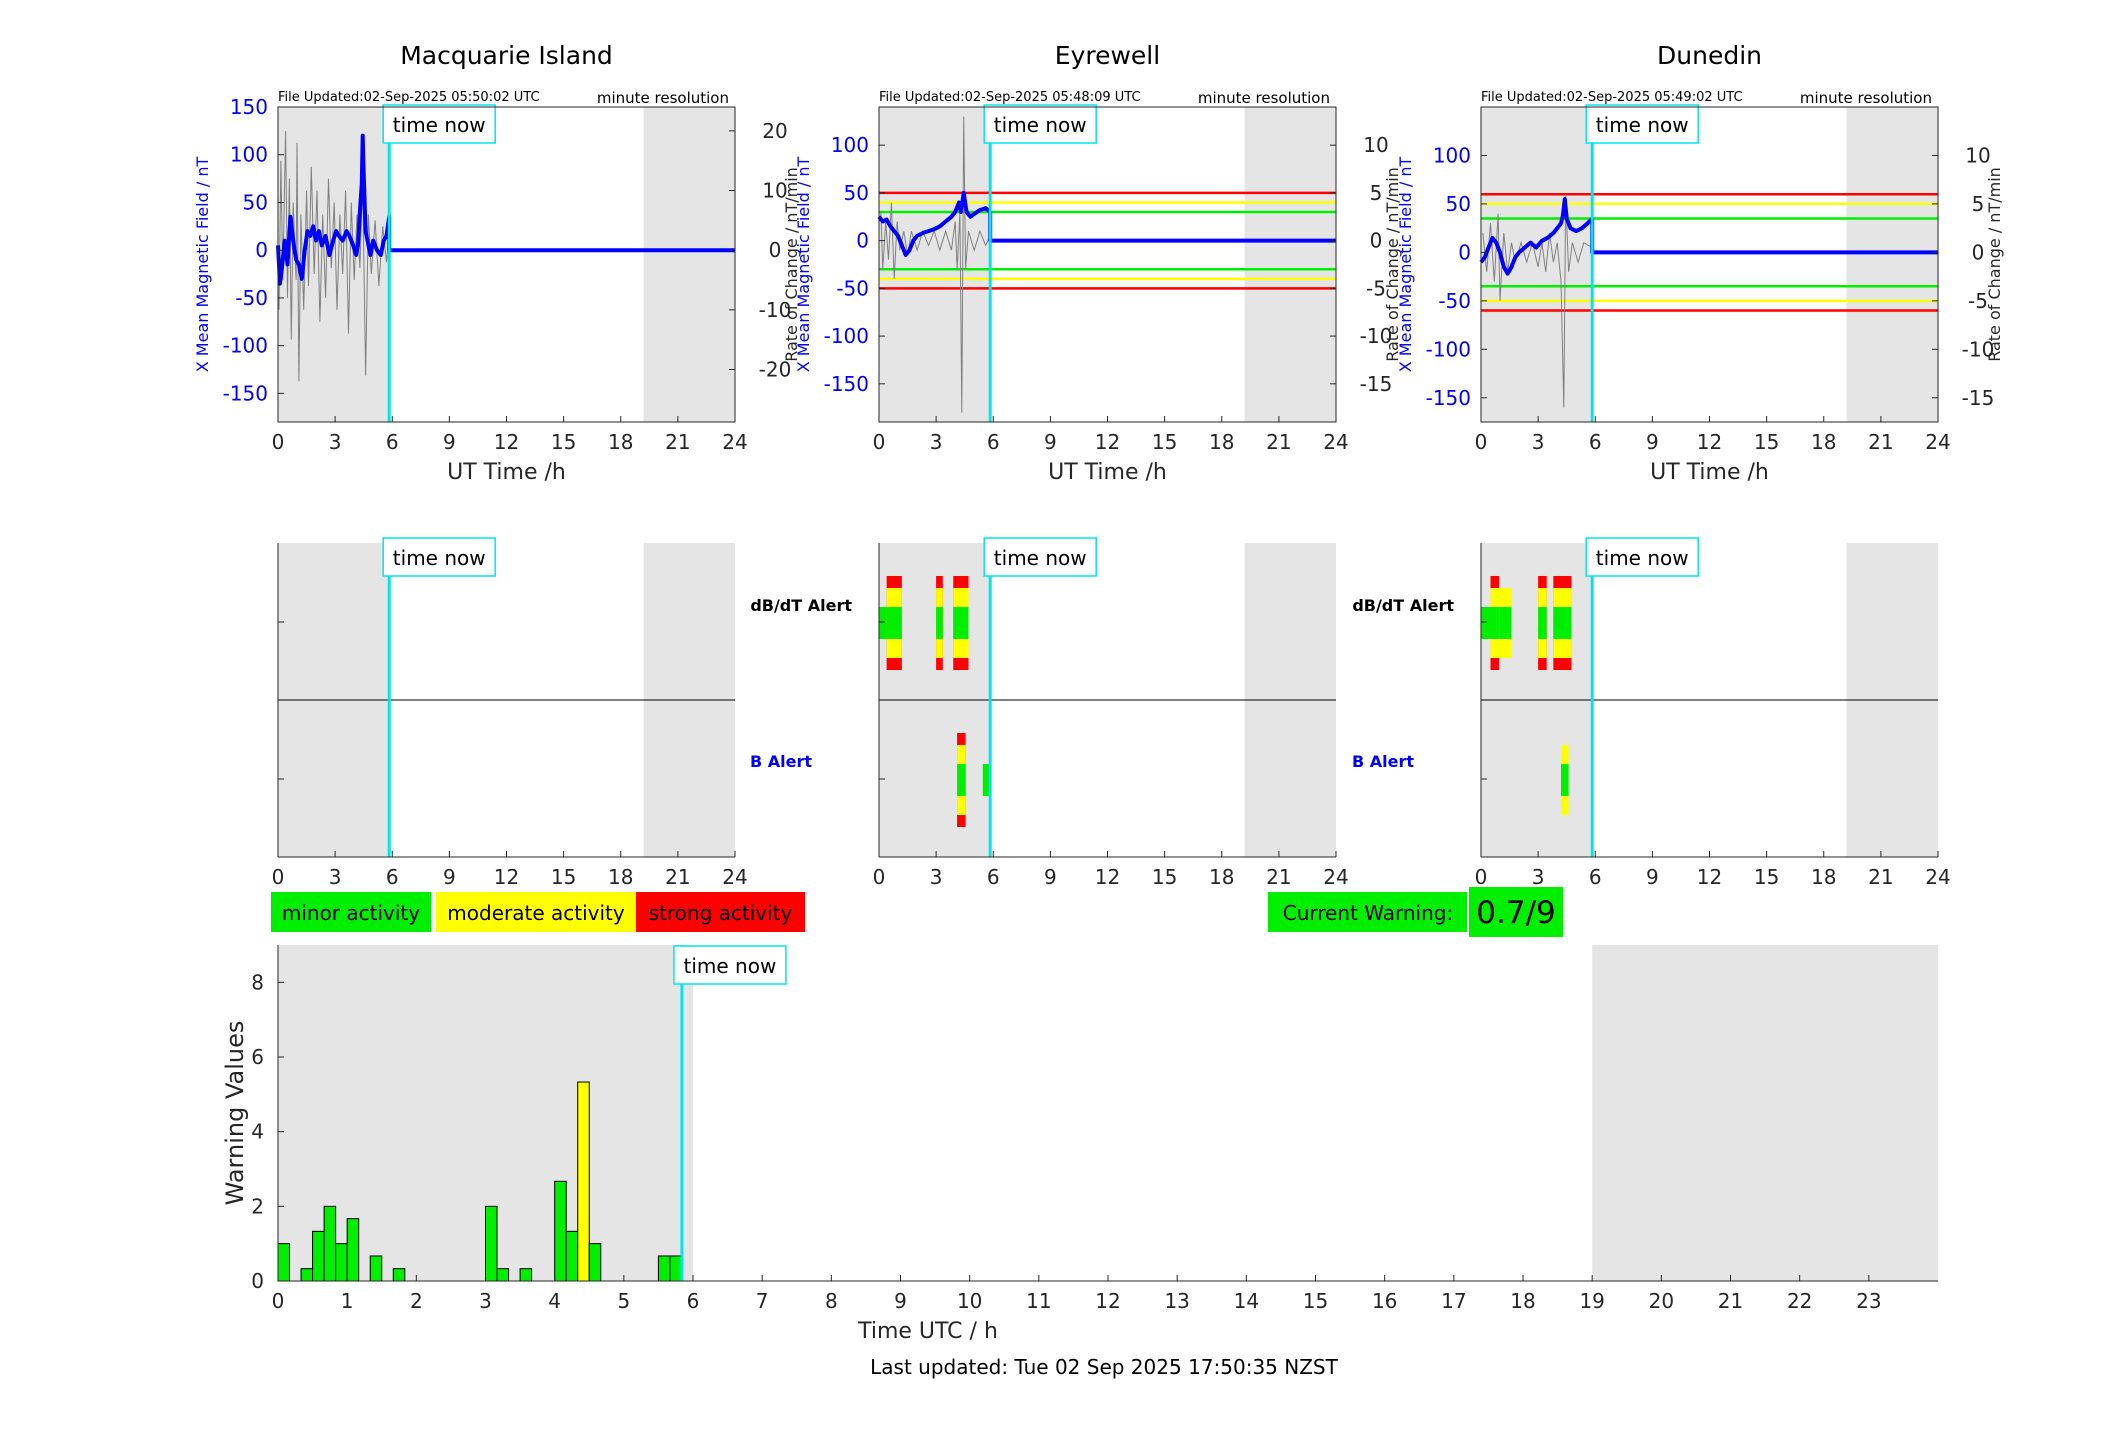  I want to click on station-2-title: Eyrewell, so click(1107, 55).